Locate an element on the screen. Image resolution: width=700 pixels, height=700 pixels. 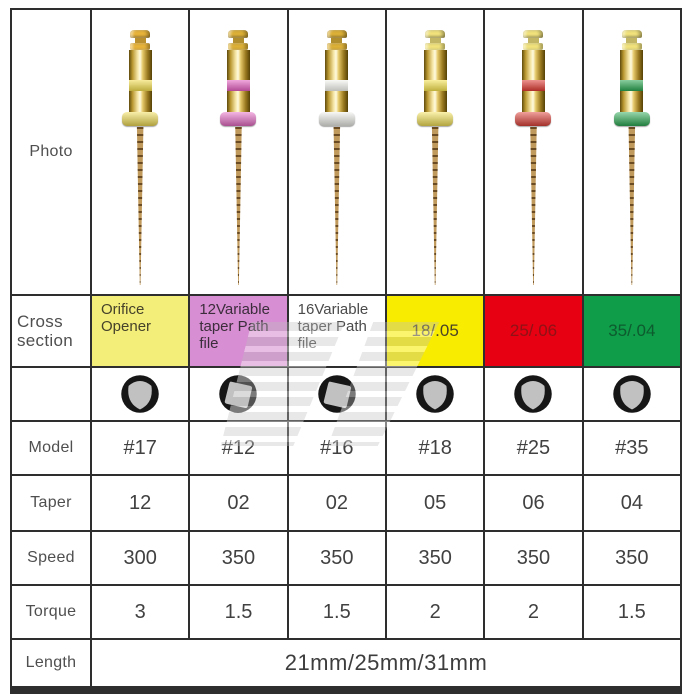
row-label-torque: Torque is located at coordinates (51, 612).